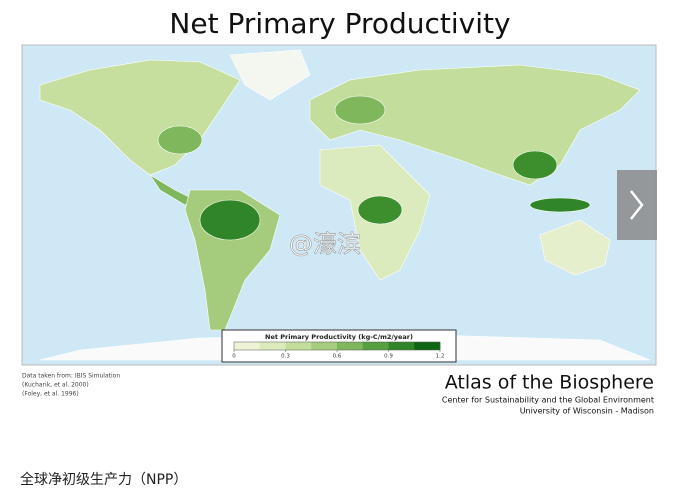 Image resolution: width=674 pixels, height=502 pixels. What do you see at coordinates (535, 165) in the screenshot?
I see `southeast-asia` at bounding box center [535, 165].